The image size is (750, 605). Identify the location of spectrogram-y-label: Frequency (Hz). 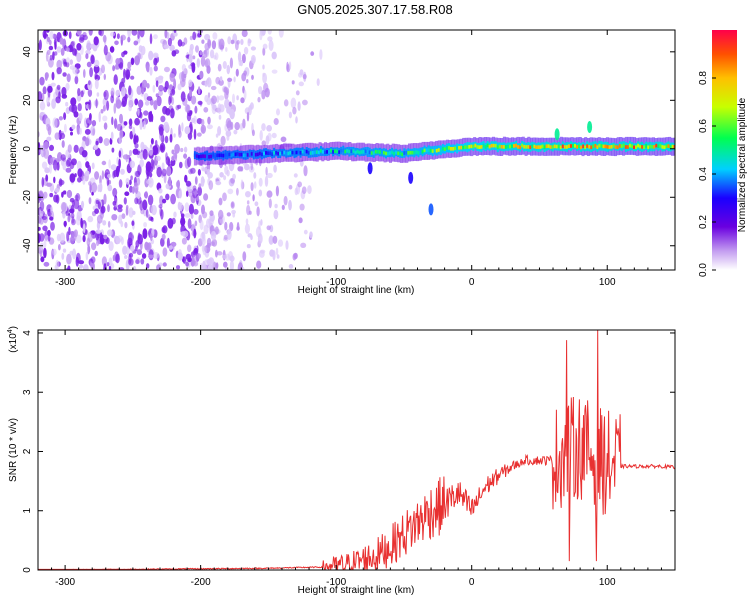
(13, 150).